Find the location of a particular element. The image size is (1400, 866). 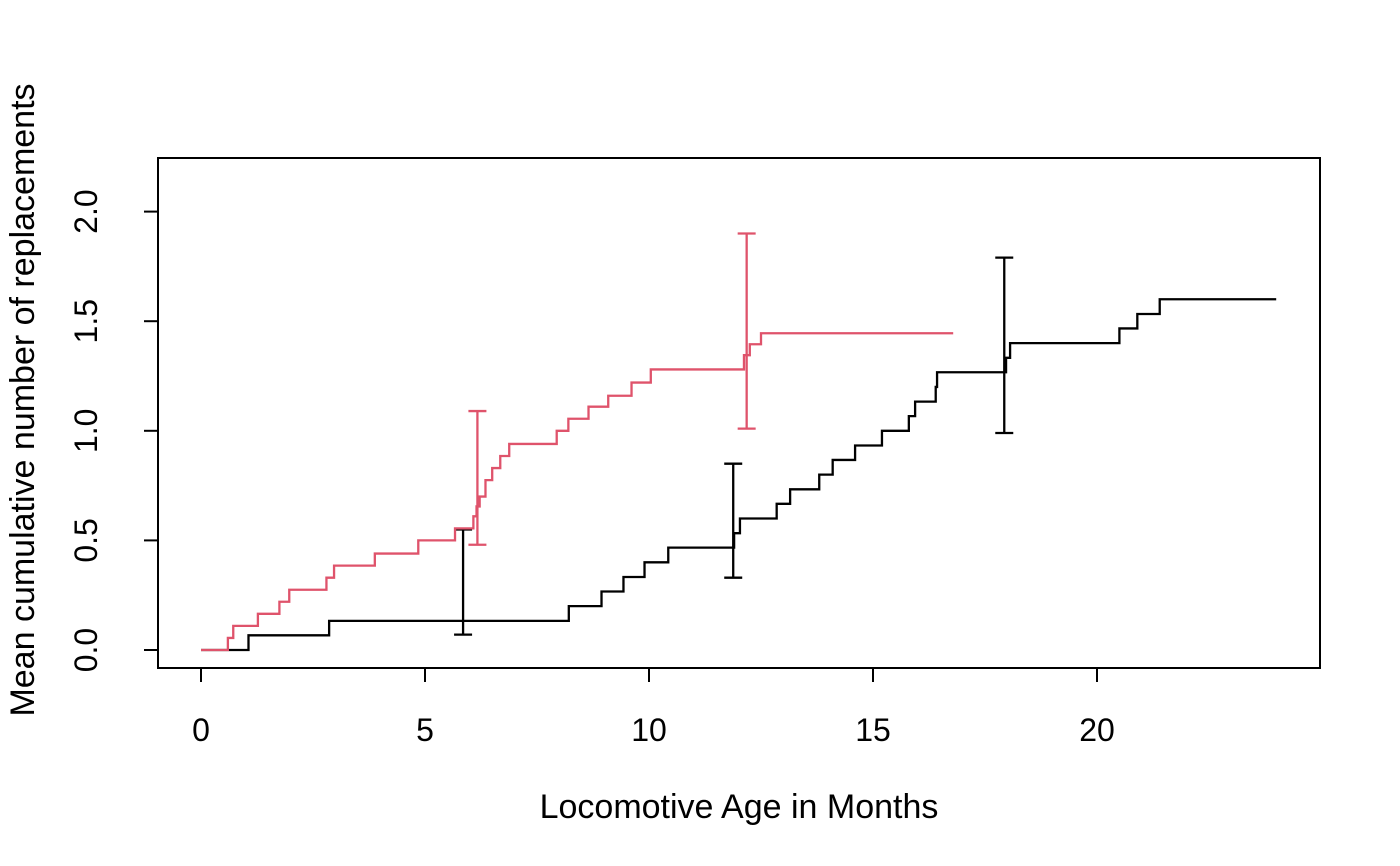

y-tick-label: 1.0 is located at coordinates (86, 431).